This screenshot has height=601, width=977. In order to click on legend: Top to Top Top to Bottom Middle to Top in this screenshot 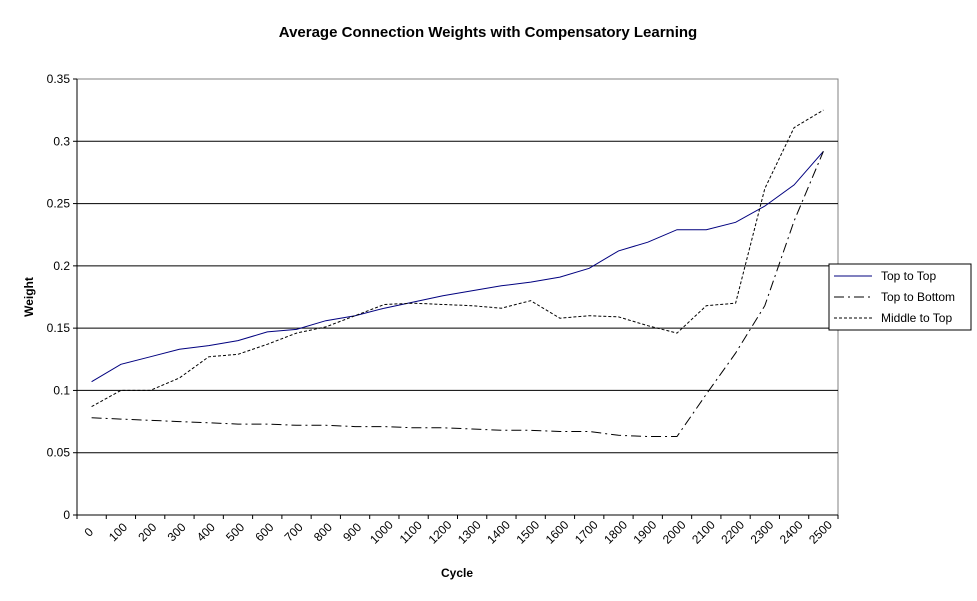, I will do `click(900, 297)`.